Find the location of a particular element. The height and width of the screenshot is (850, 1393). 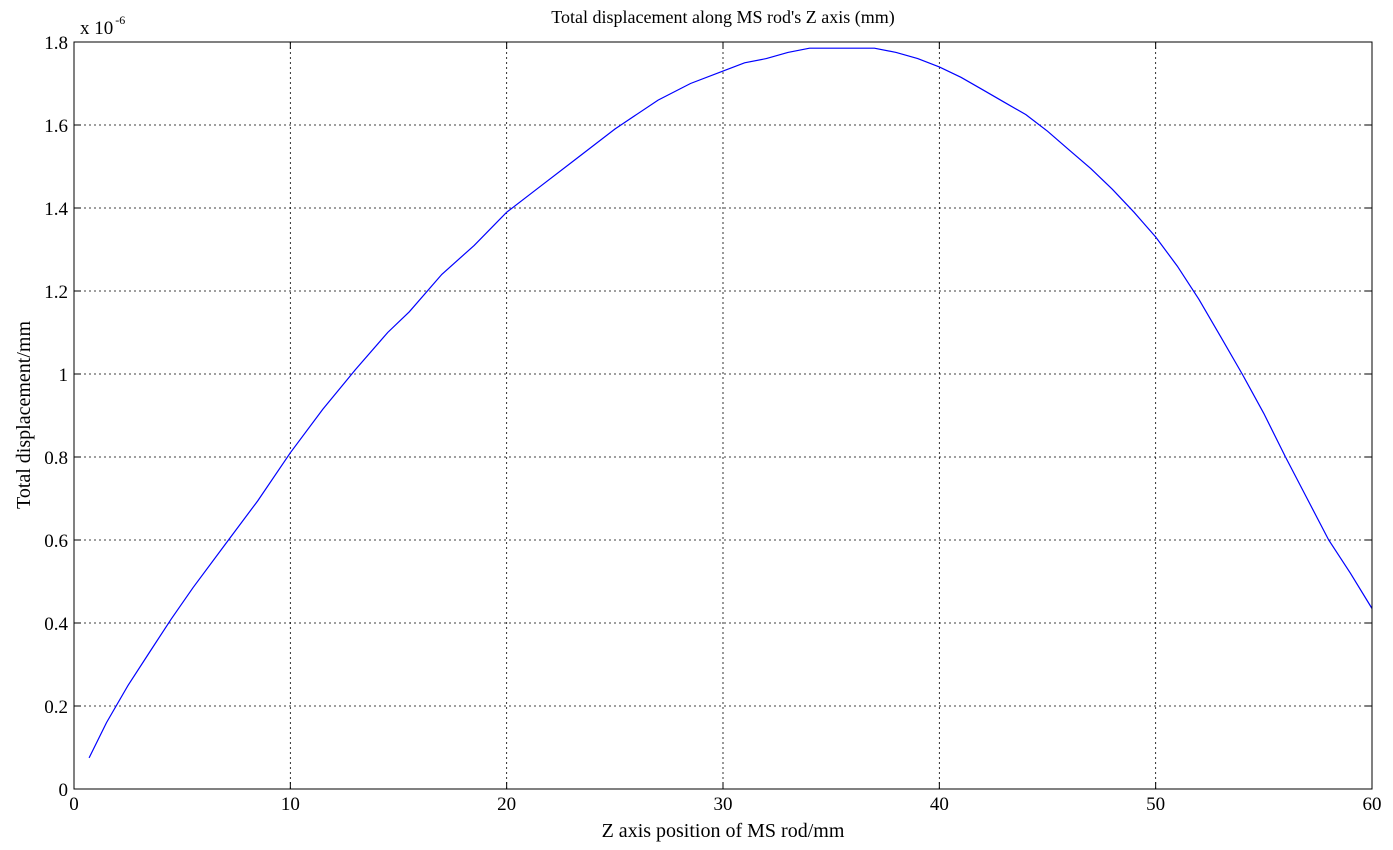

y-axis-label: Total displacement/mm is located at coordinates (24, 415).